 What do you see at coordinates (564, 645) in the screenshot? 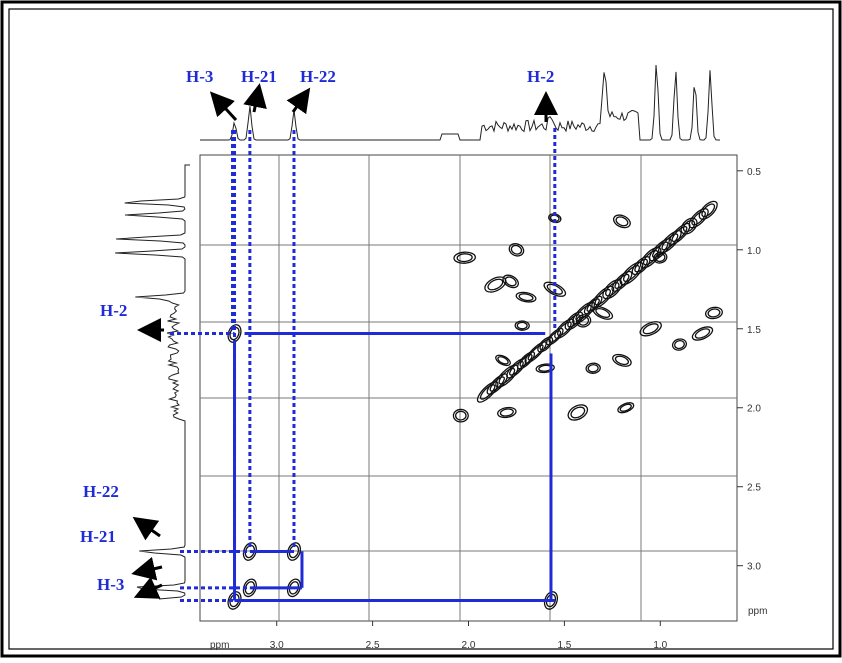
I see `x-tick-label: 1.5` at bounding box center [564, 645].